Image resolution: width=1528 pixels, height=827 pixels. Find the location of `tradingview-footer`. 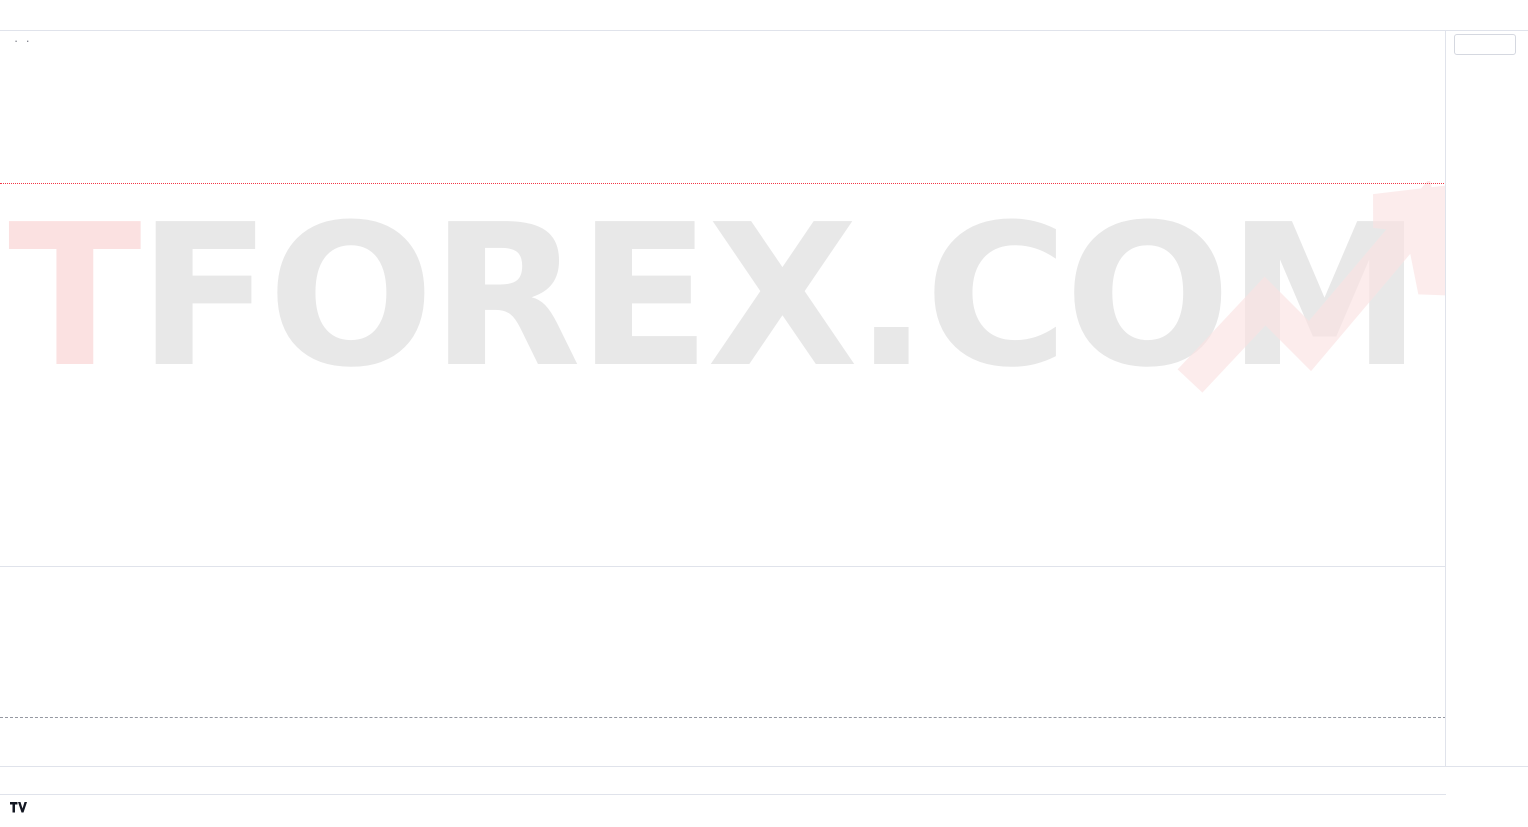

tradingview-footer is located at coordinates (21, 808).